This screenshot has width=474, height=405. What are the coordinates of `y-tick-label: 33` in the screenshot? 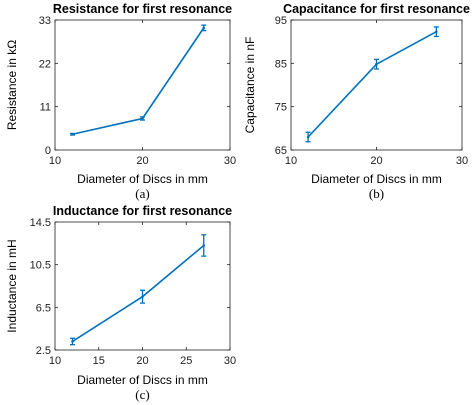 It's located at (45, 21).